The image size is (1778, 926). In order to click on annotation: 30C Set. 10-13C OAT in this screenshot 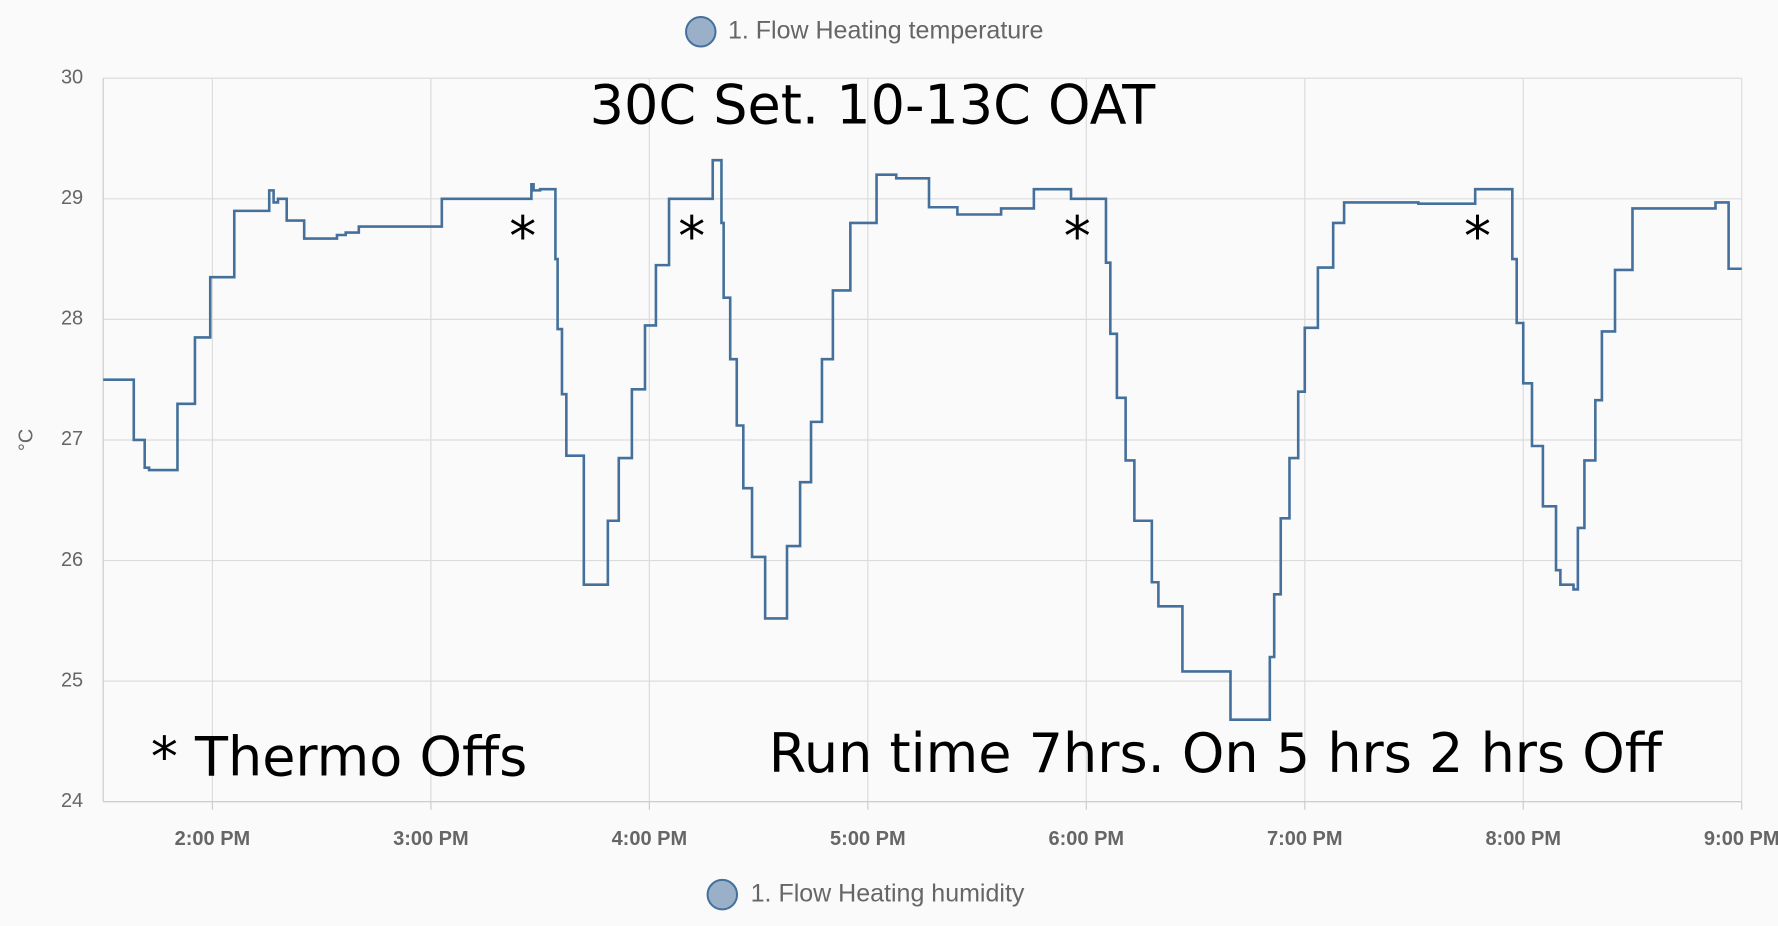, I will do `click(873, 104)`.